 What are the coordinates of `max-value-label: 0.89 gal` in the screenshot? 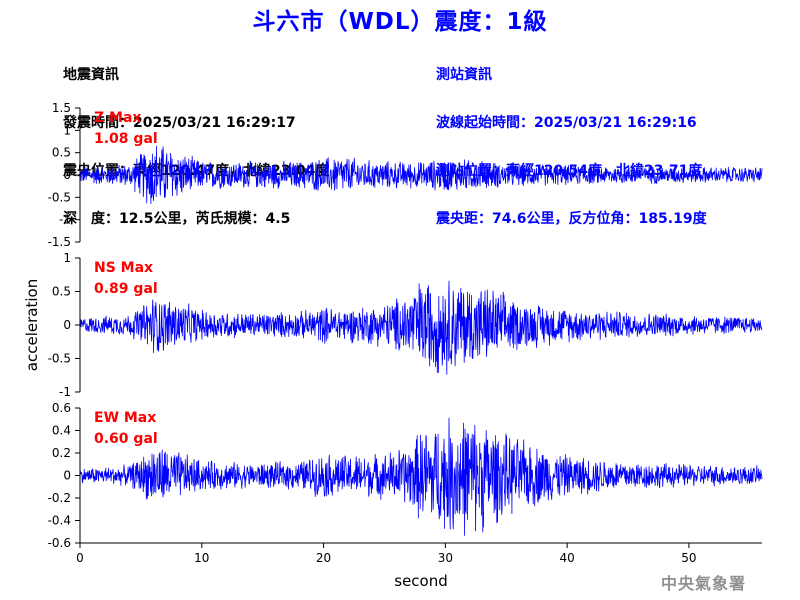 It's located at (126, 289).